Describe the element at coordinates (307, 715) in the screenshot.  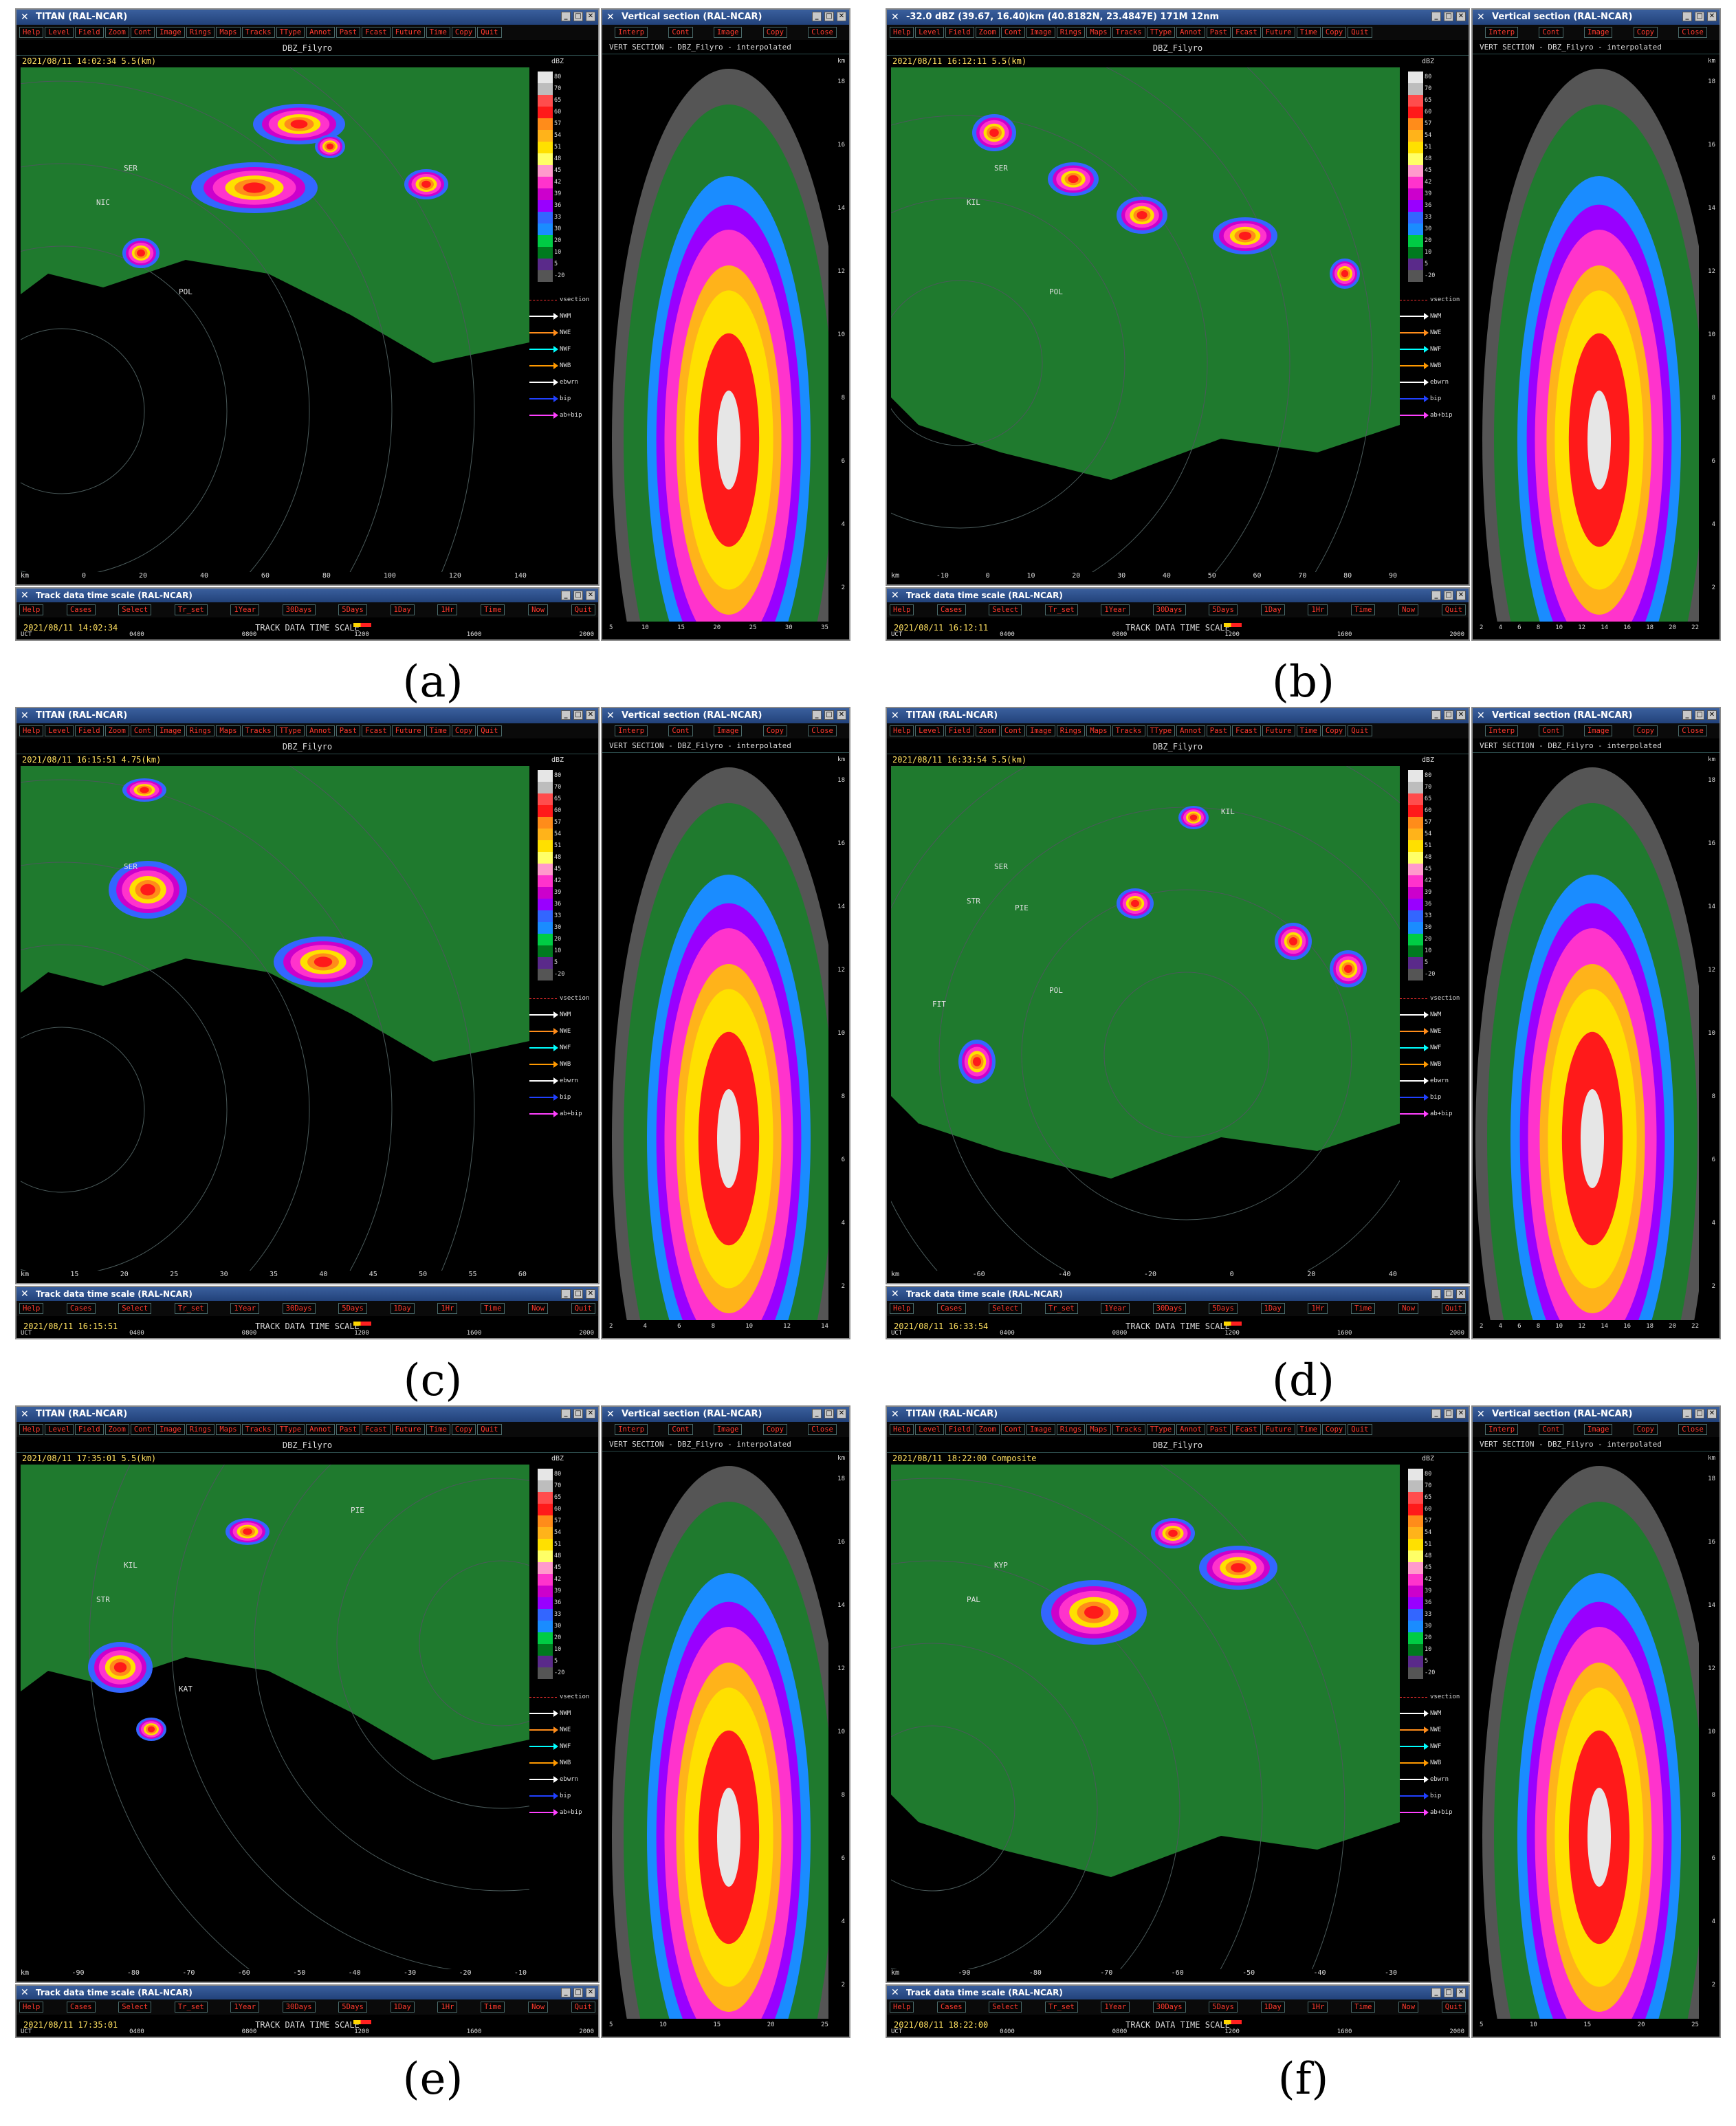
I see `window-titlebar: ✕ TITAN (RAL-NCAR) _ □ ✕` at that location.